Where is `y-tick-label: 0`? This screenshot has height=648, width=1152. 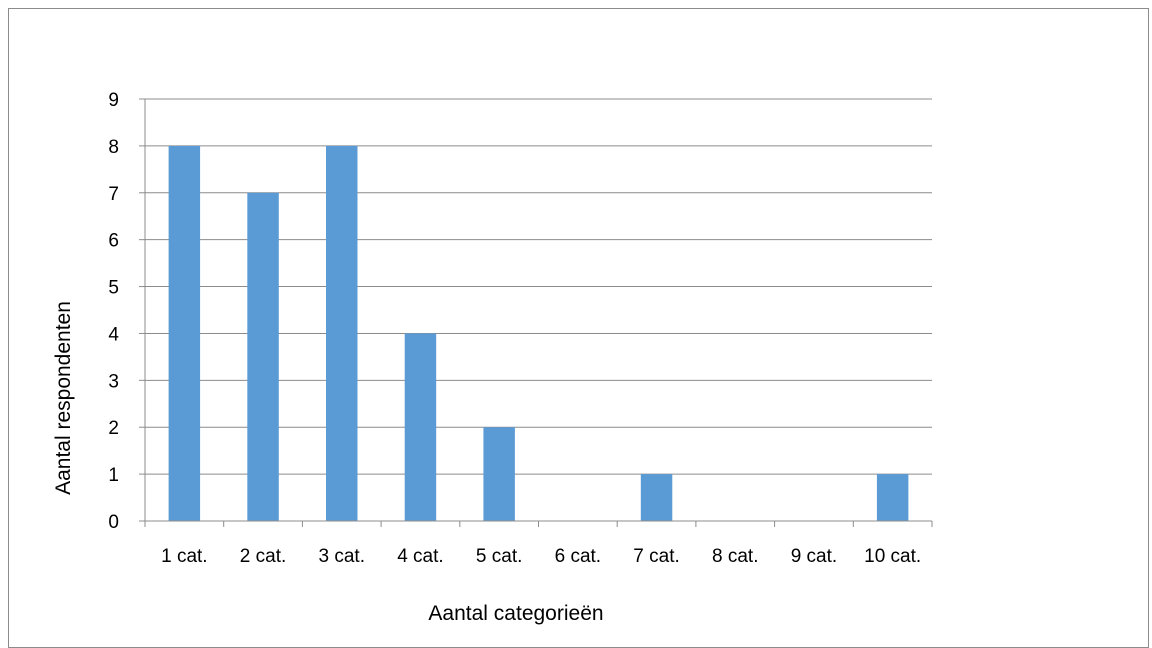
y-tick-label: 0 is located at coordinates (113, 522).